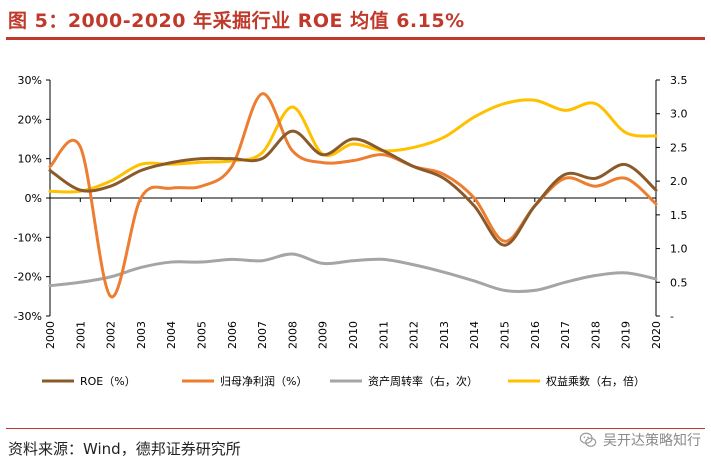  Describe the element at coordinates (232, 335) in the screenshot. I see `x-tick-label: 2006` at that location.